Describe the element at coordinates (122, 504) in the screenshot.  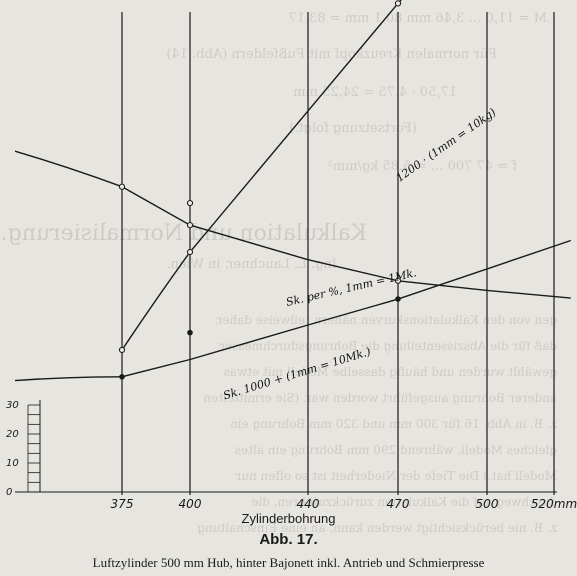
I see `x-tick-375: 375` at that location.